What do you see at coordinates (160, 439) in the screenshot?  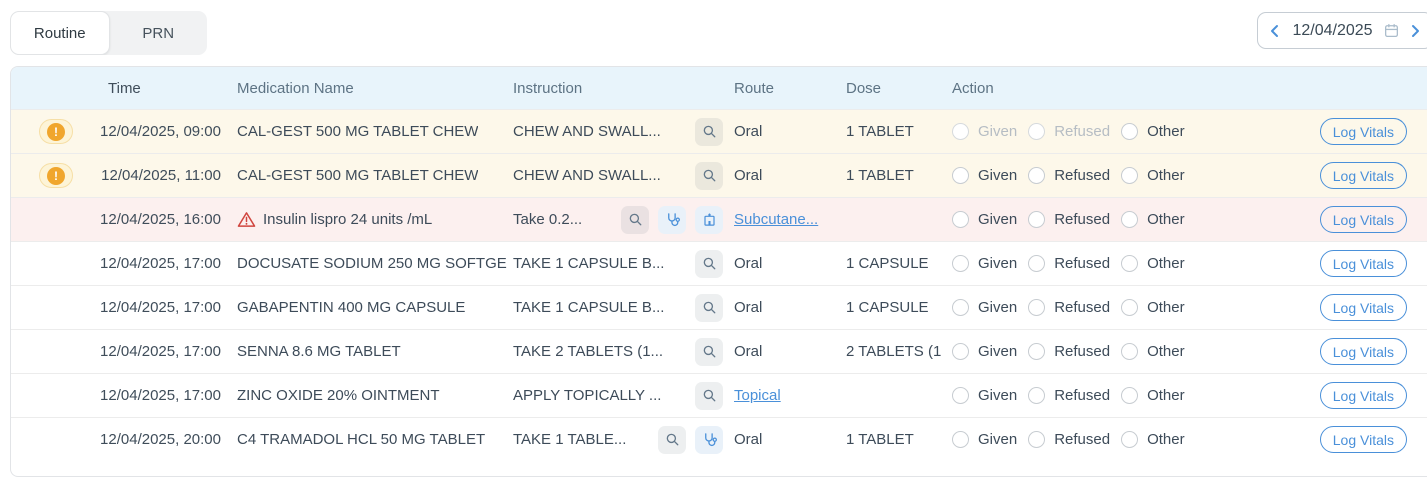 I see `dose-time: 12/04/2025, 20:00` at bounding box center [160, 439].